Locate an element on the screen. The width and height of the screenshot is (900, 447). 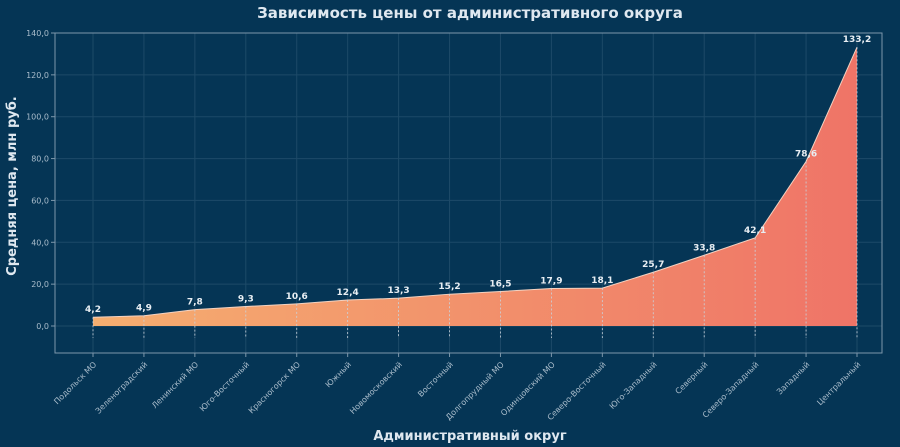
x-tick-label: Южный is located at coordinates (338, 374).